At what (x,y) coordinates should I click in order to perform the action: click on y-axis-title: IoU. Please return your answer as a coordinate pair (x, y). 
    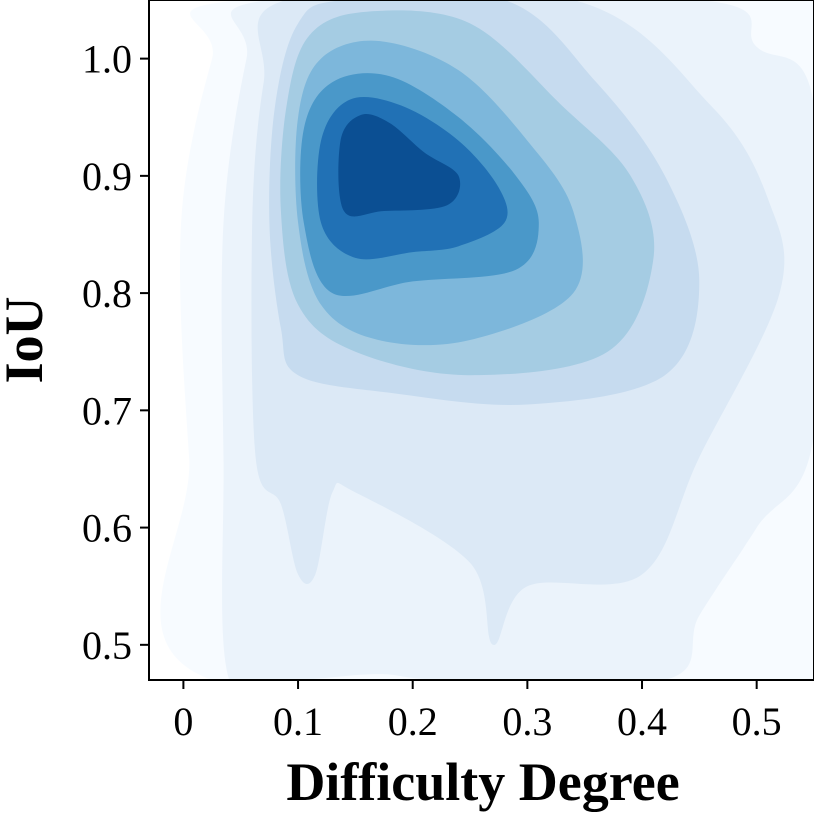
    Looking at the image, I should click on (27, 339).